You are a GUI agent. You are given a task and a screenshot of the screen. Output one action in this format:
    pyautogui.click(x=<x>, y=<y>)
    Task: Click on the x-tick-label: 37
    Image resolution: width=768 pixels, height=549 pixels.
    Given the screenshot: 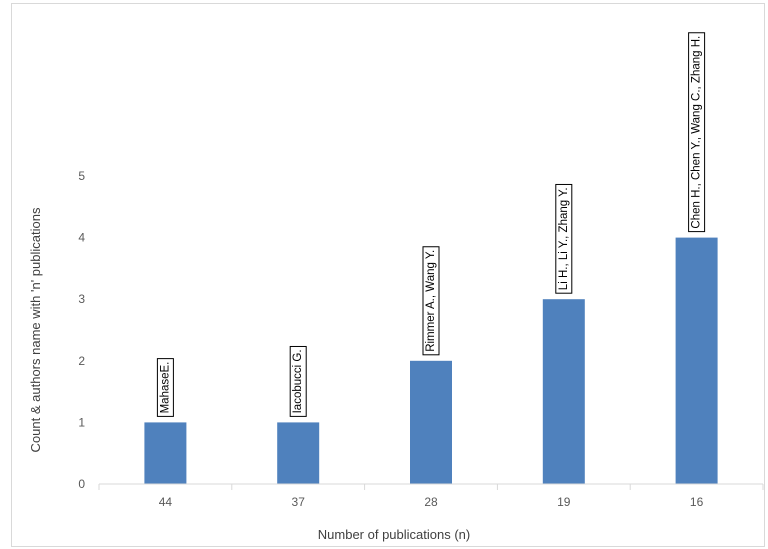 What is the action you would take?
    pyautogui.click(x=299, y=502)
    